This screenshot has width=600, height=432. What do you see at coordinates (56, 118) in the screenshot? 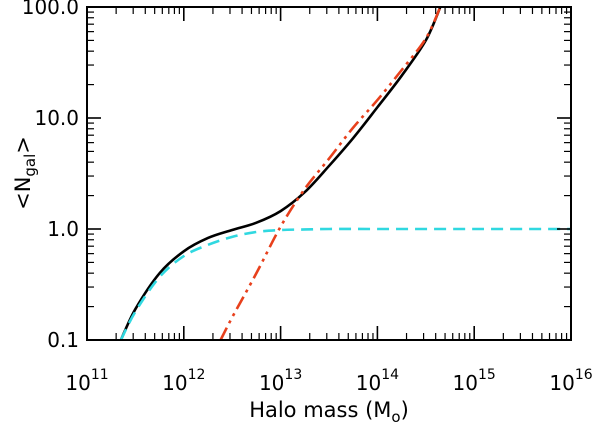
I see `y-tick-label: 10.0` at bounding box center [56, 118].